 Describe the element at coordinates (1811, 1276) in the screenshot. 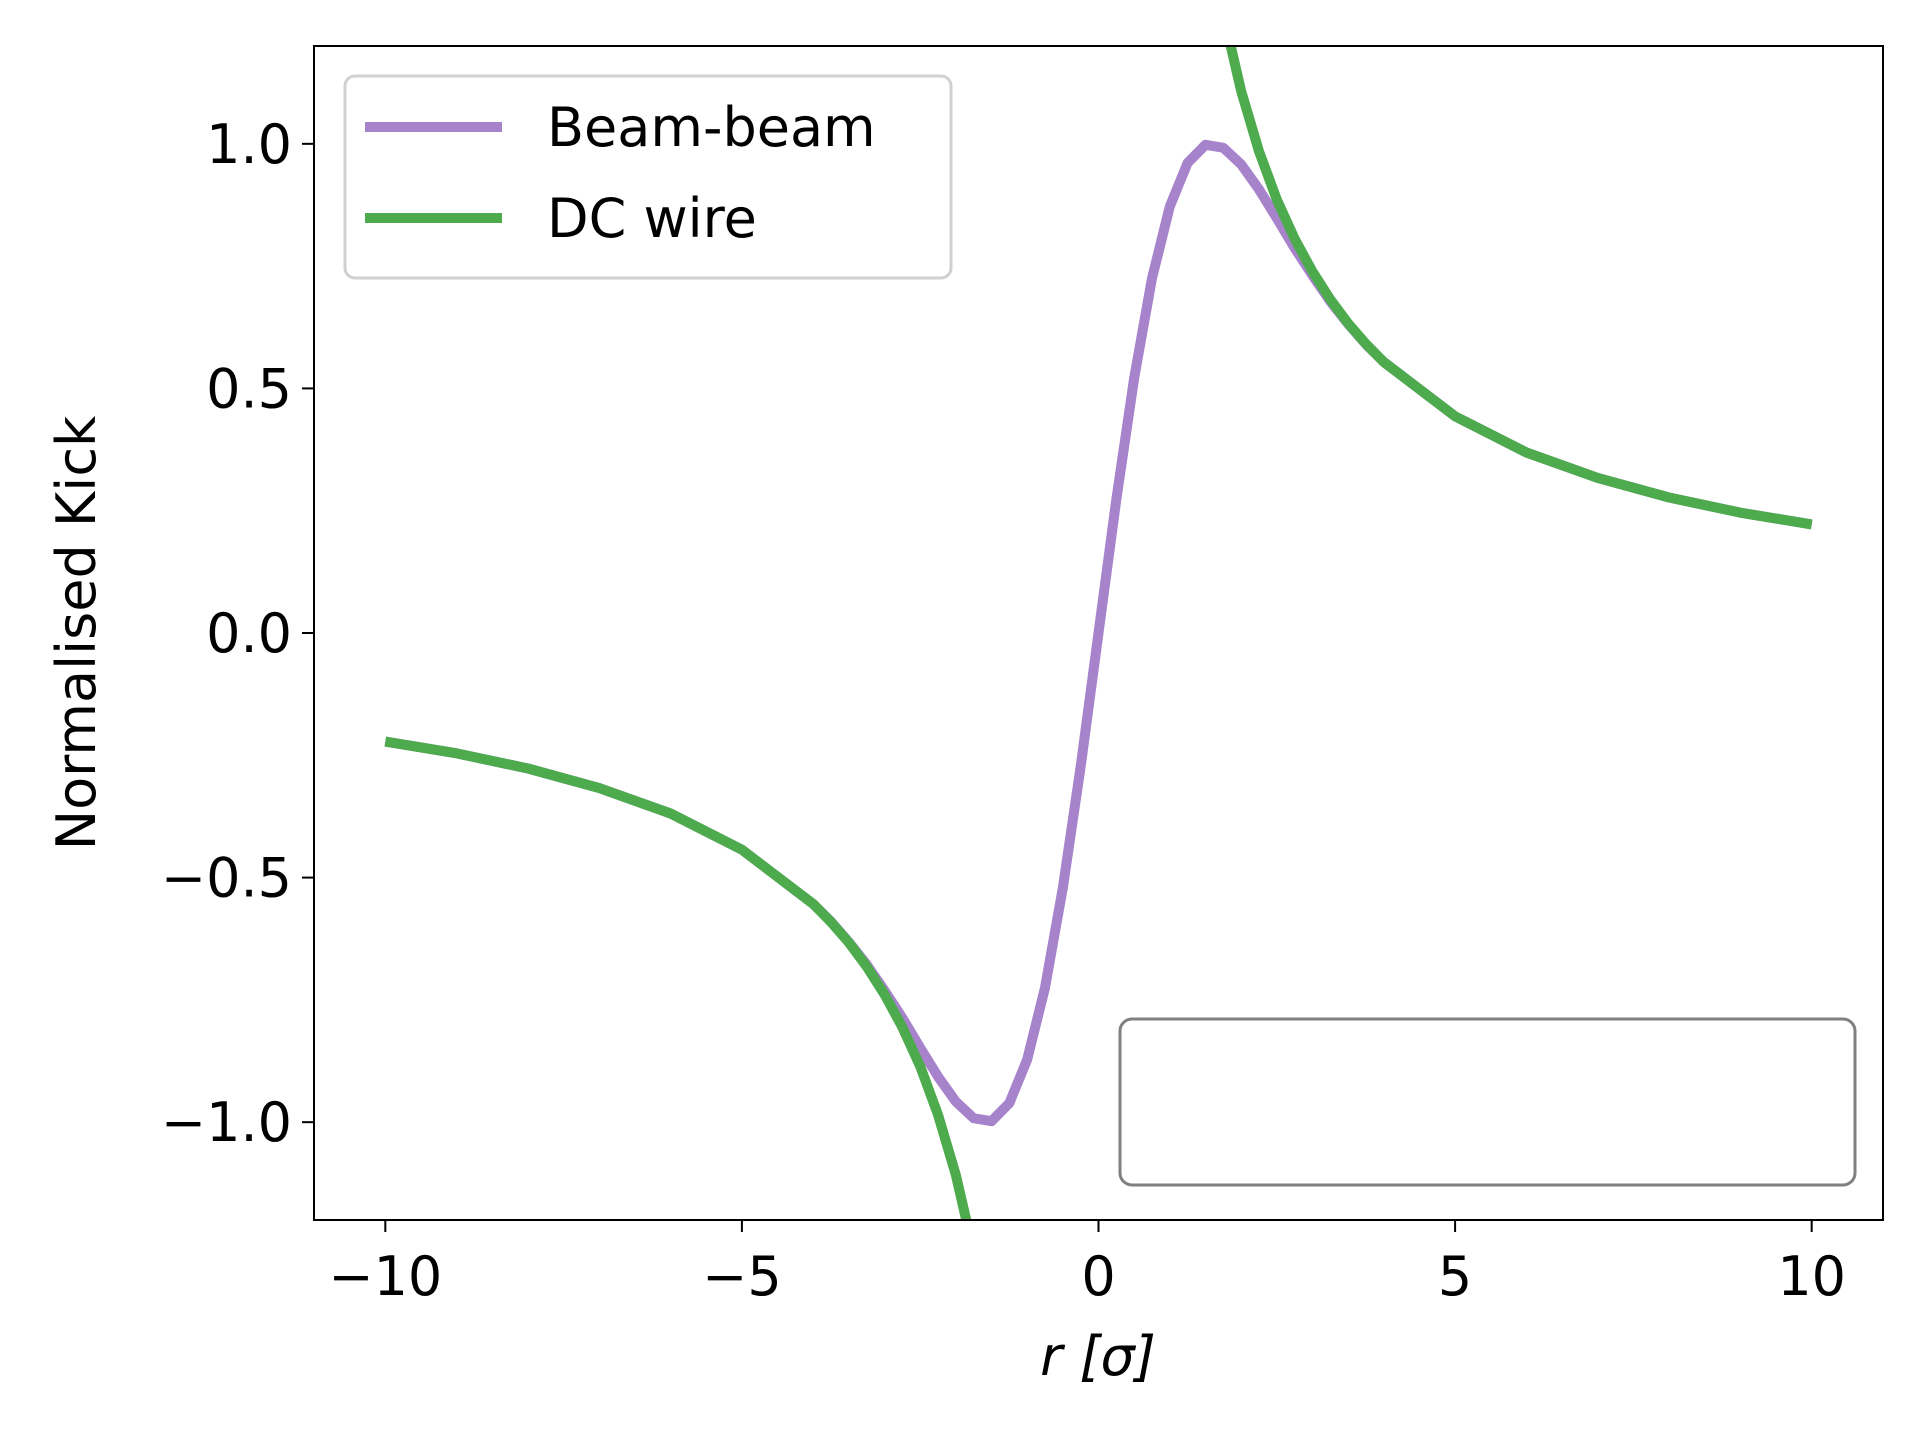

I see `x-tick-label: 10` at that location.